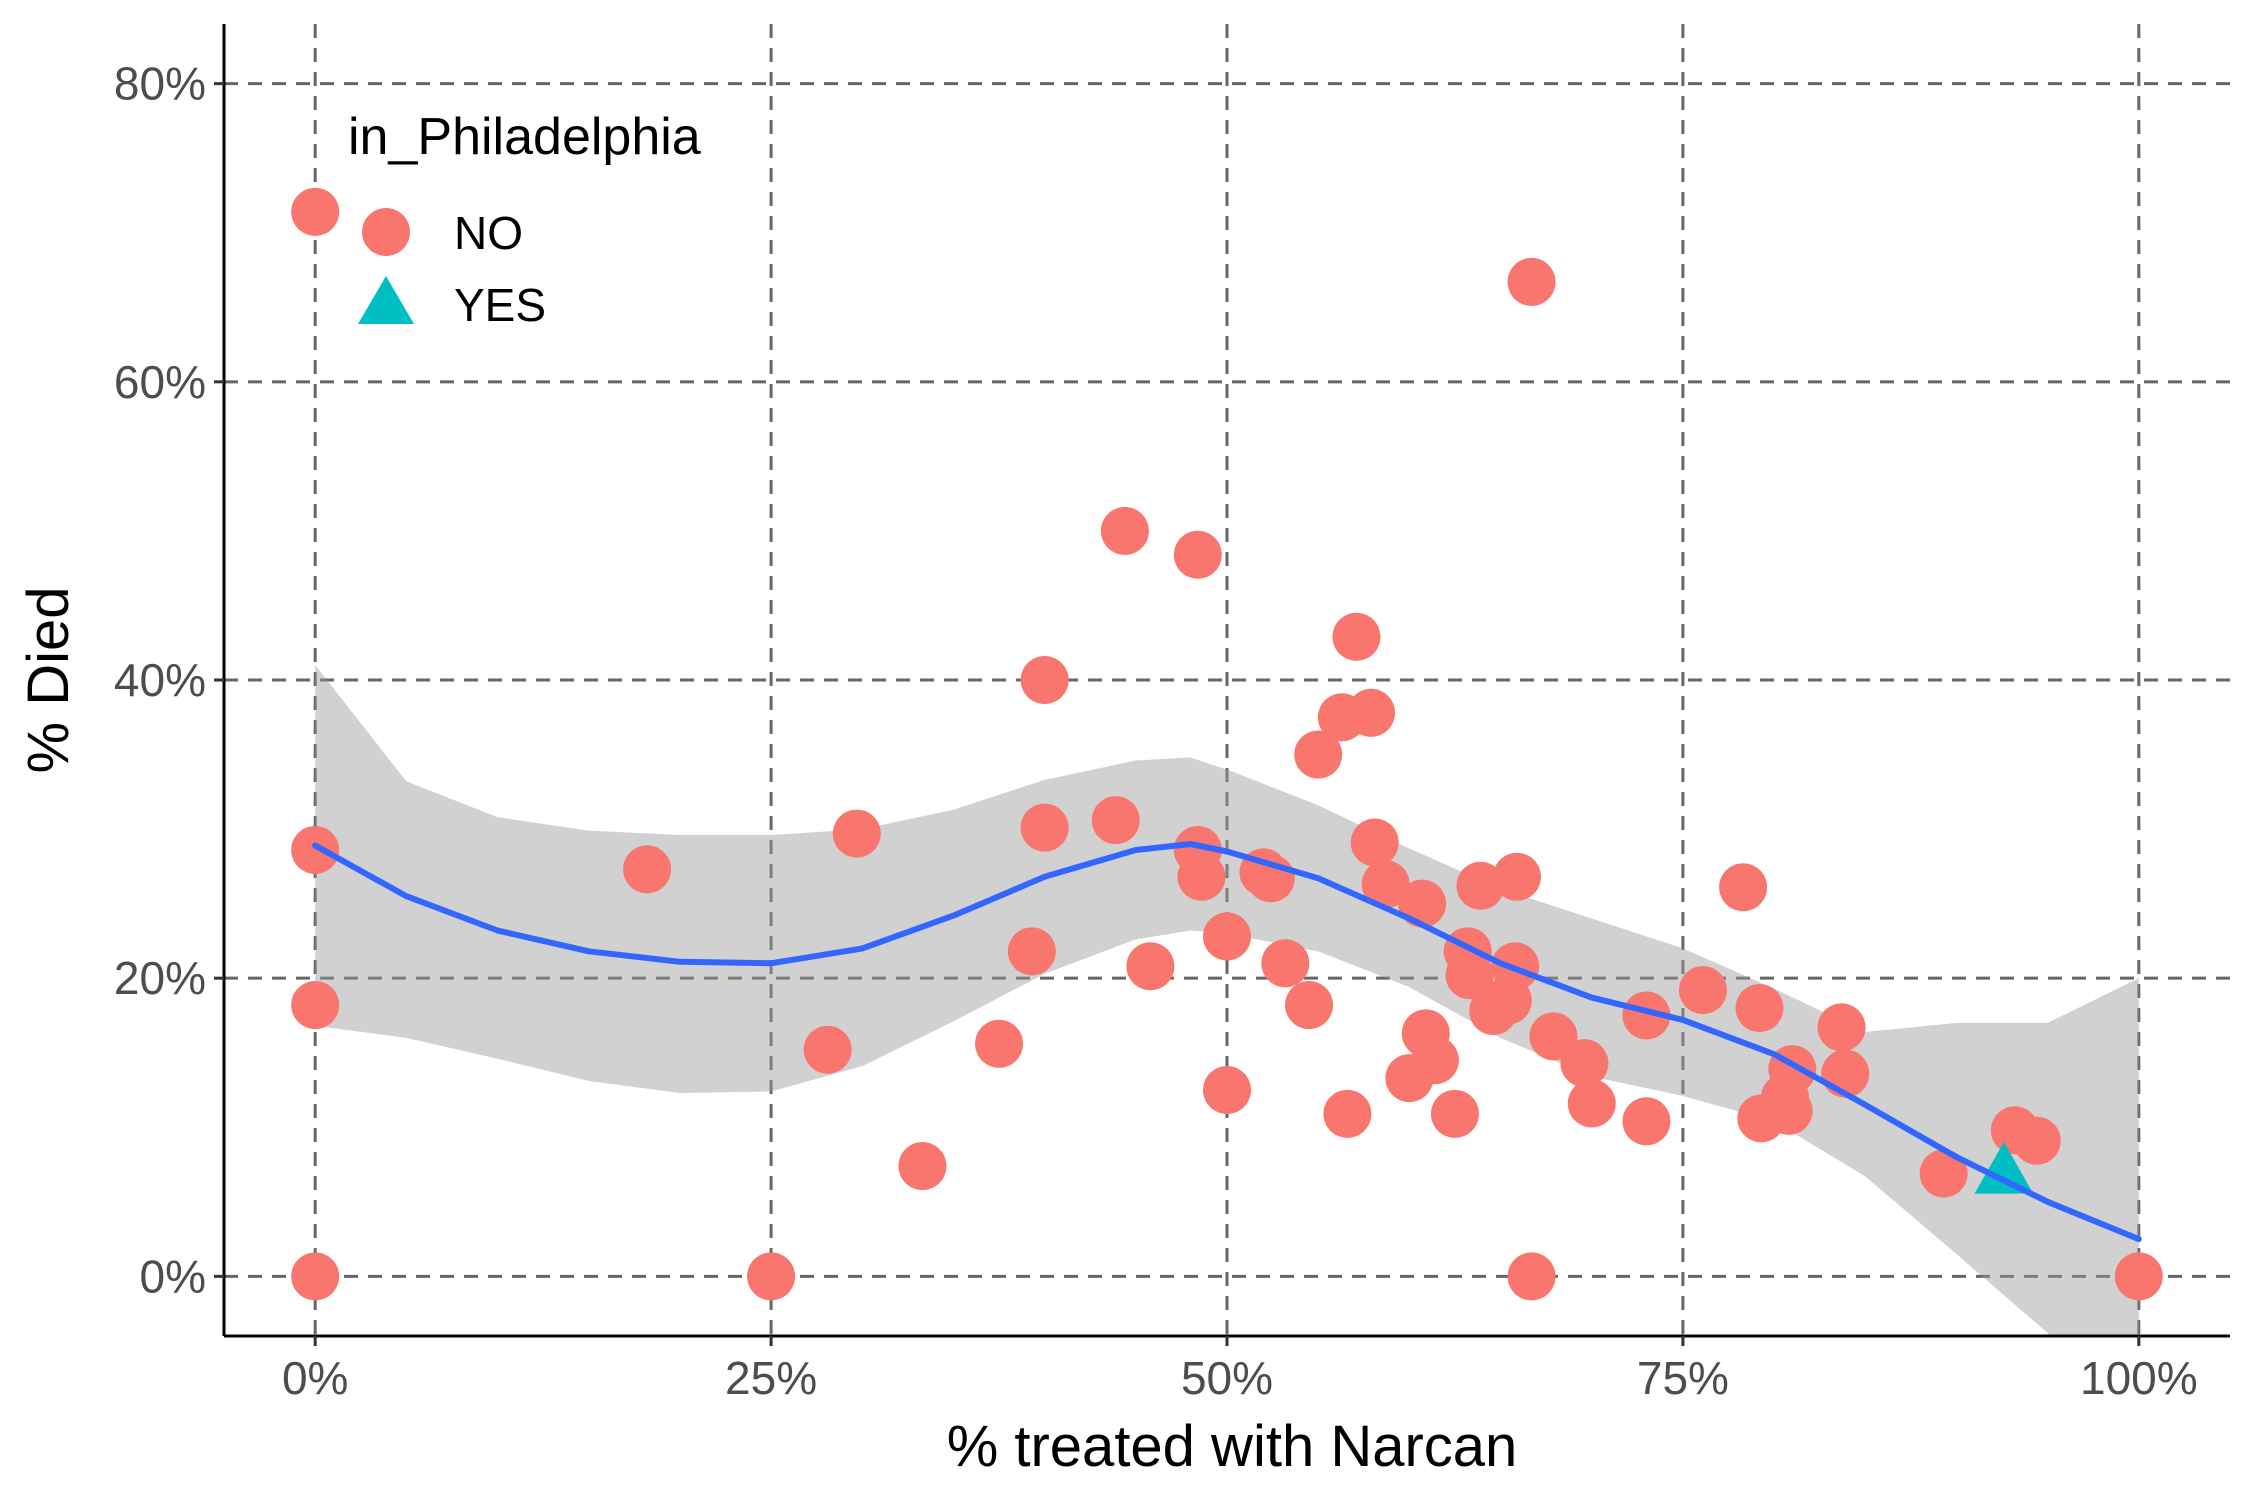  What do you see at coordinates (488, 233) in the screenshot?
I see `legend-label-no: NO` at bounding box center [488, 233].